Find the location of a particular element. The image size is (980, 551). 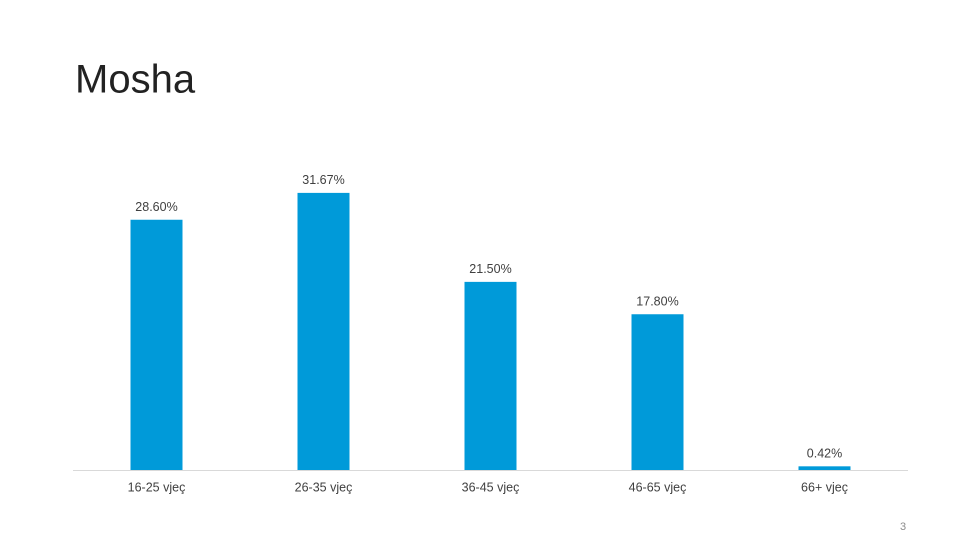

slide-title: Mosha is located at coordinates (135, 80).